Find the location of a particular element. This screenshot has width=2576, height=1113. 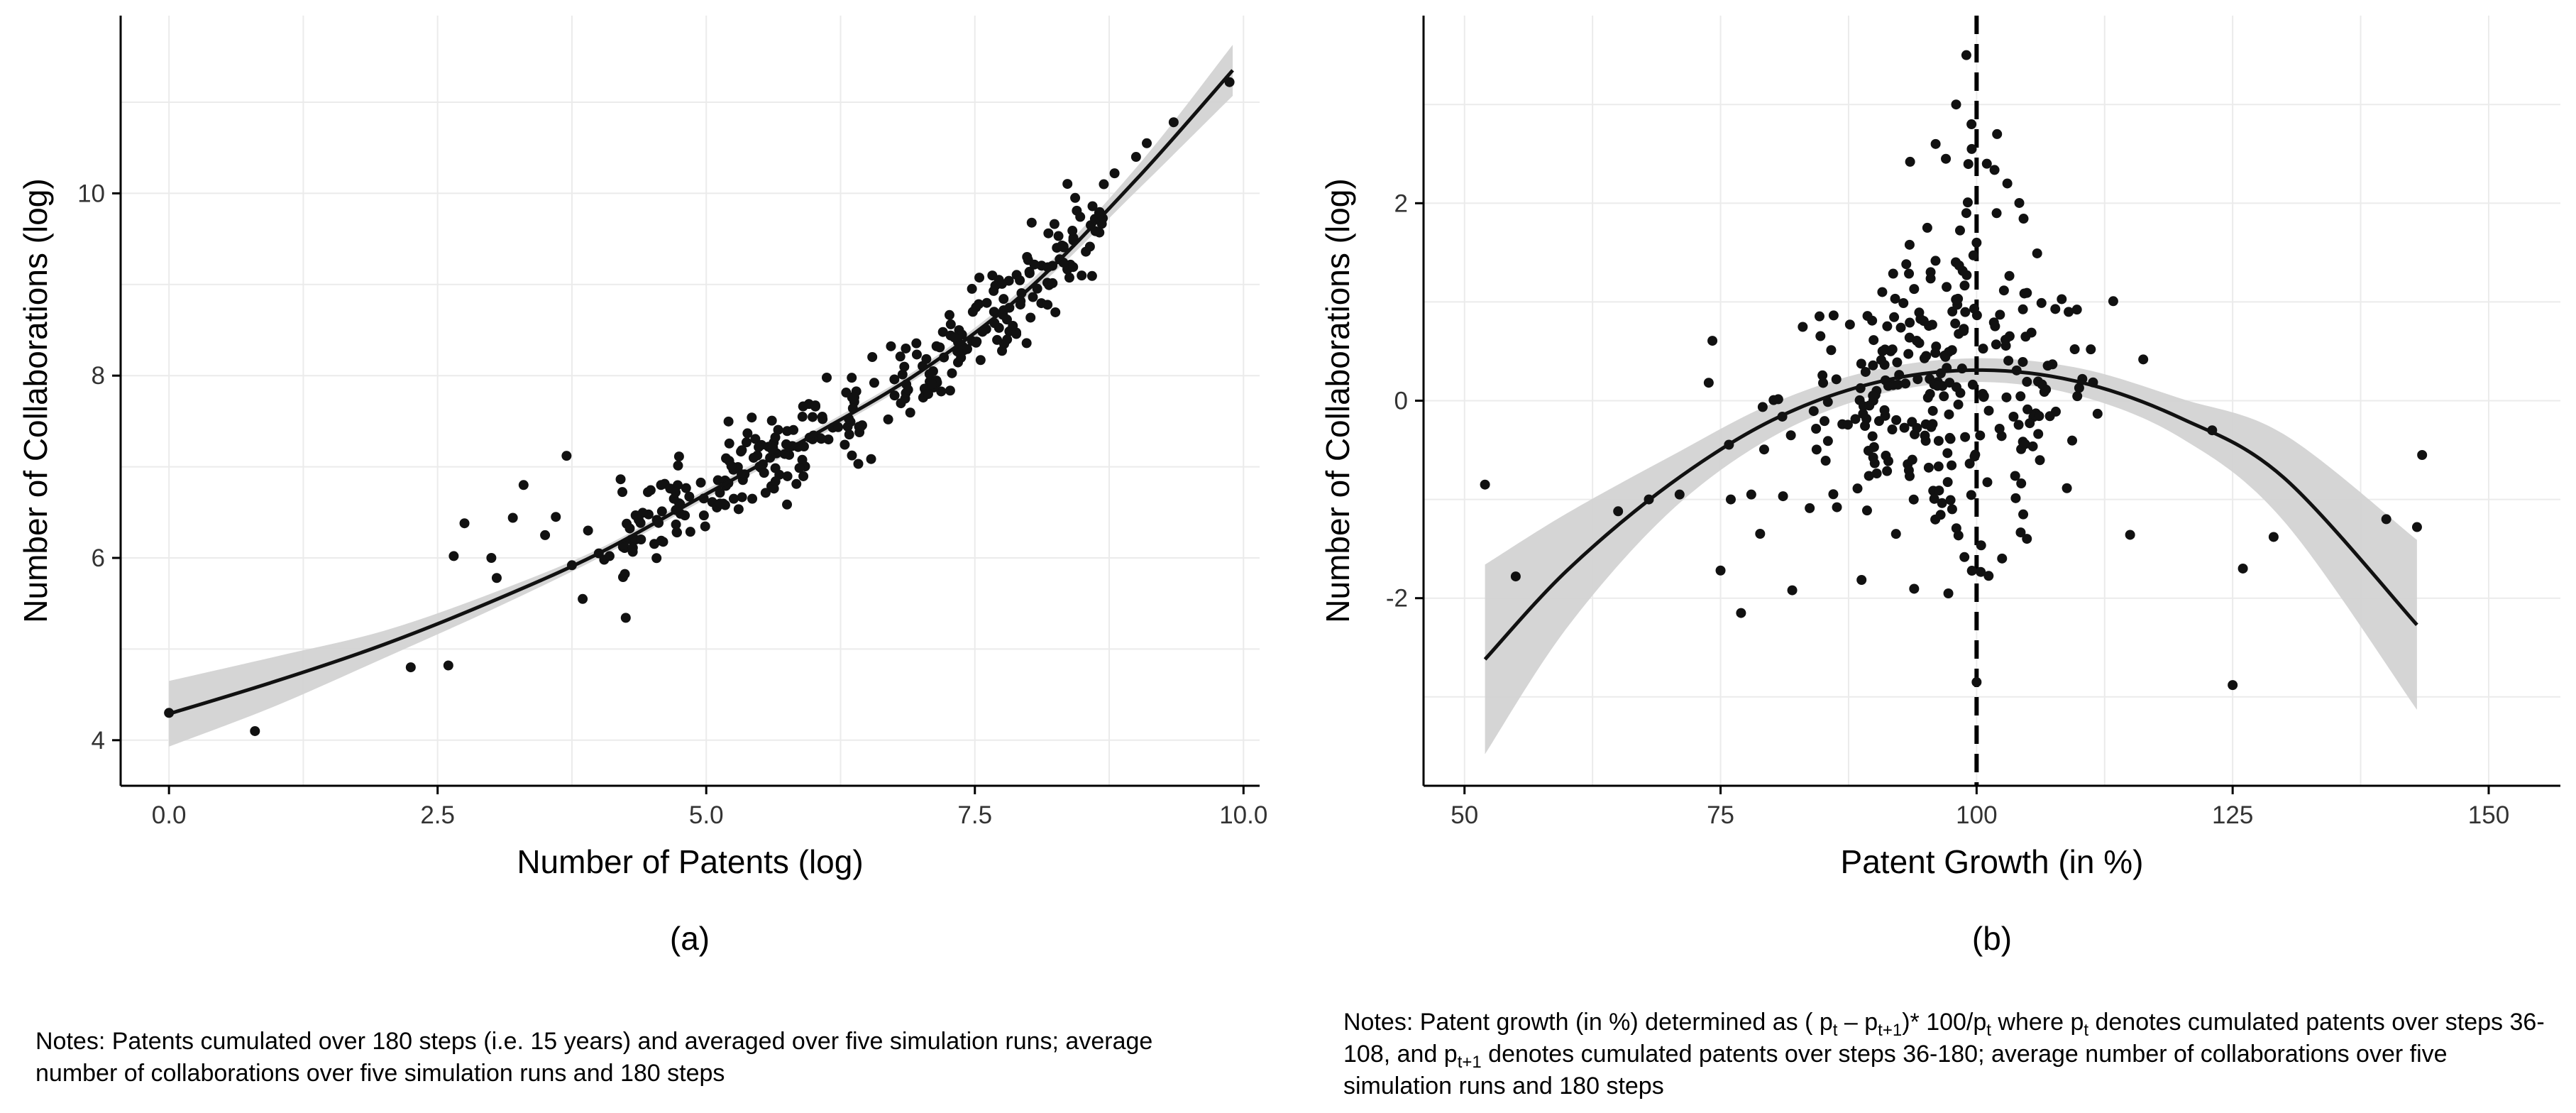

a-y-axis-title: Number of Collaborations (log) is located at coordinates (35, 400).